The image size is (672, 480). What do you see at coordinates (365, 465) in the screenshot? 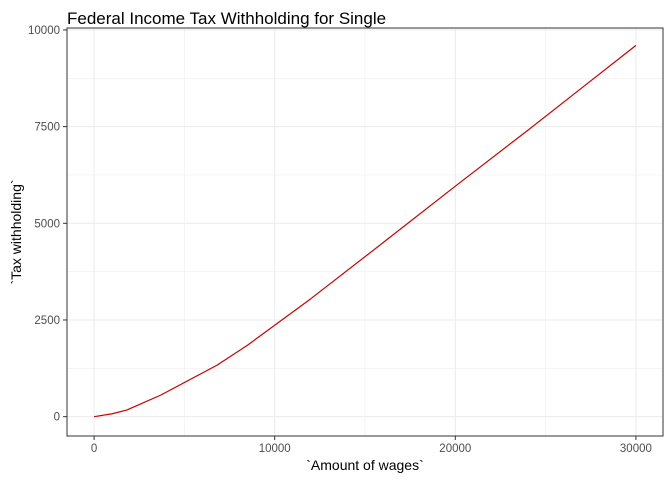
I see `x-axis-label: `Amount of wages`` at bounding box center [365, 465].